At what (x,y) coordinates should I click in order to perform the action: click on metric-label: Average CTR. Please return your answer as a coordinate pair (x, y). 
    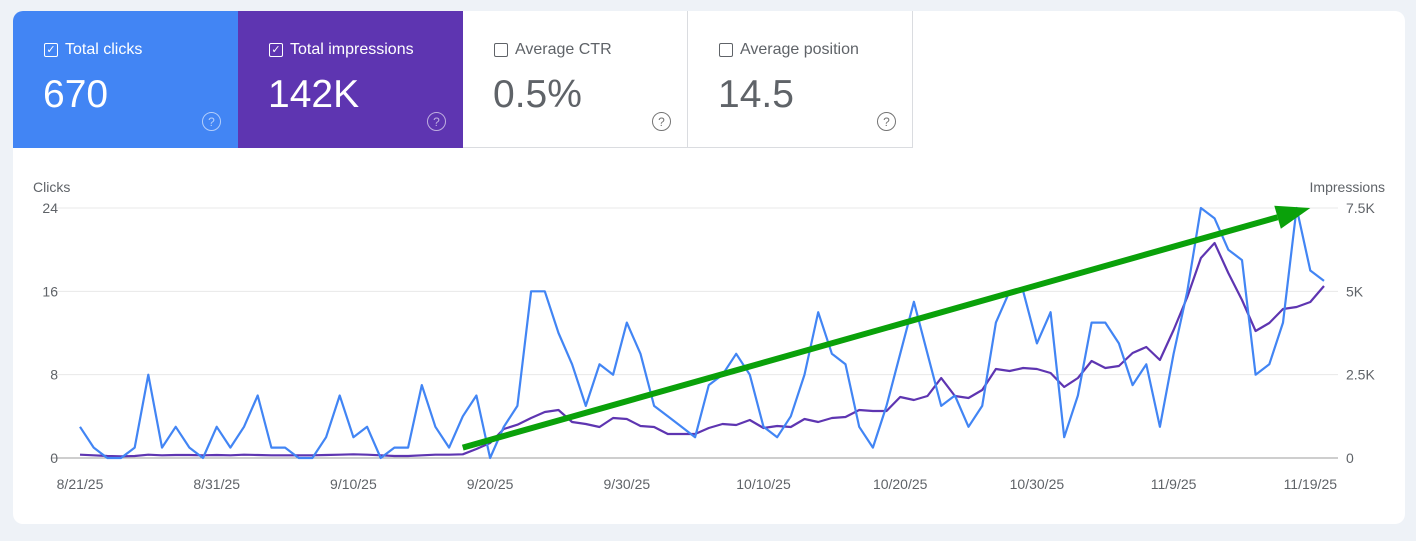
    Looking at the image, I should click on (563, 49).